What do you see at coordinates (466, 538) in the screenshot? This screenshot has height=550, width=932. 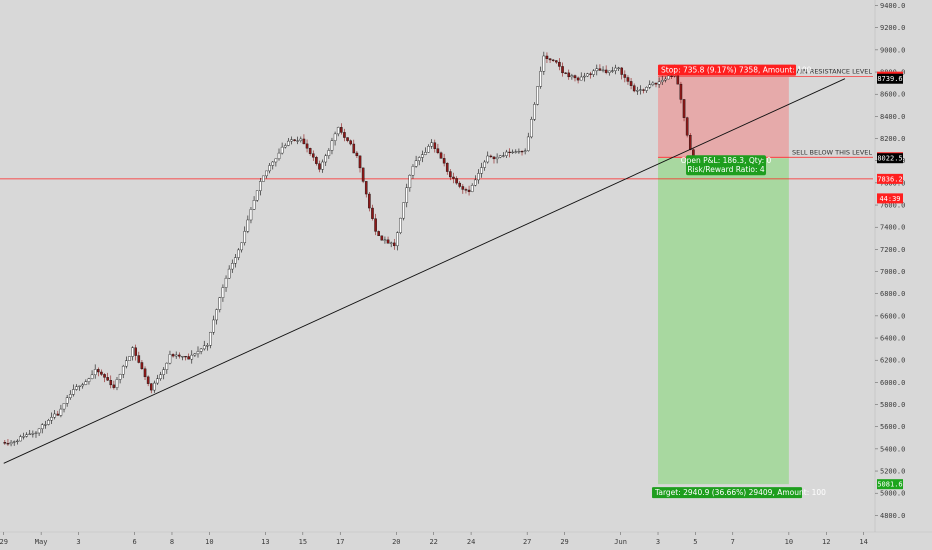 I see `time-axis: 29 May 3 6 8 10 13 15 17 20 22 24 27 29 Jun 3 5 7 10 12 14` at bounding box center [466, 538].